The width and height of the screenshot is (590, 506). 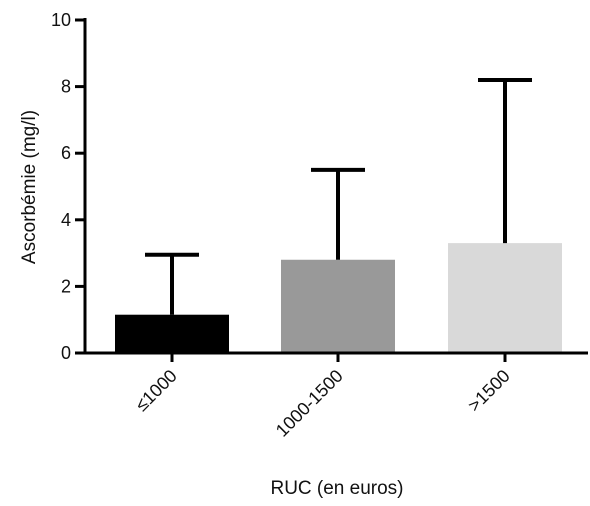 What do you see at coordinates (66, 220) in the screenshot?
I see `y-tick-label: 4` at bounding box center [66, 220].